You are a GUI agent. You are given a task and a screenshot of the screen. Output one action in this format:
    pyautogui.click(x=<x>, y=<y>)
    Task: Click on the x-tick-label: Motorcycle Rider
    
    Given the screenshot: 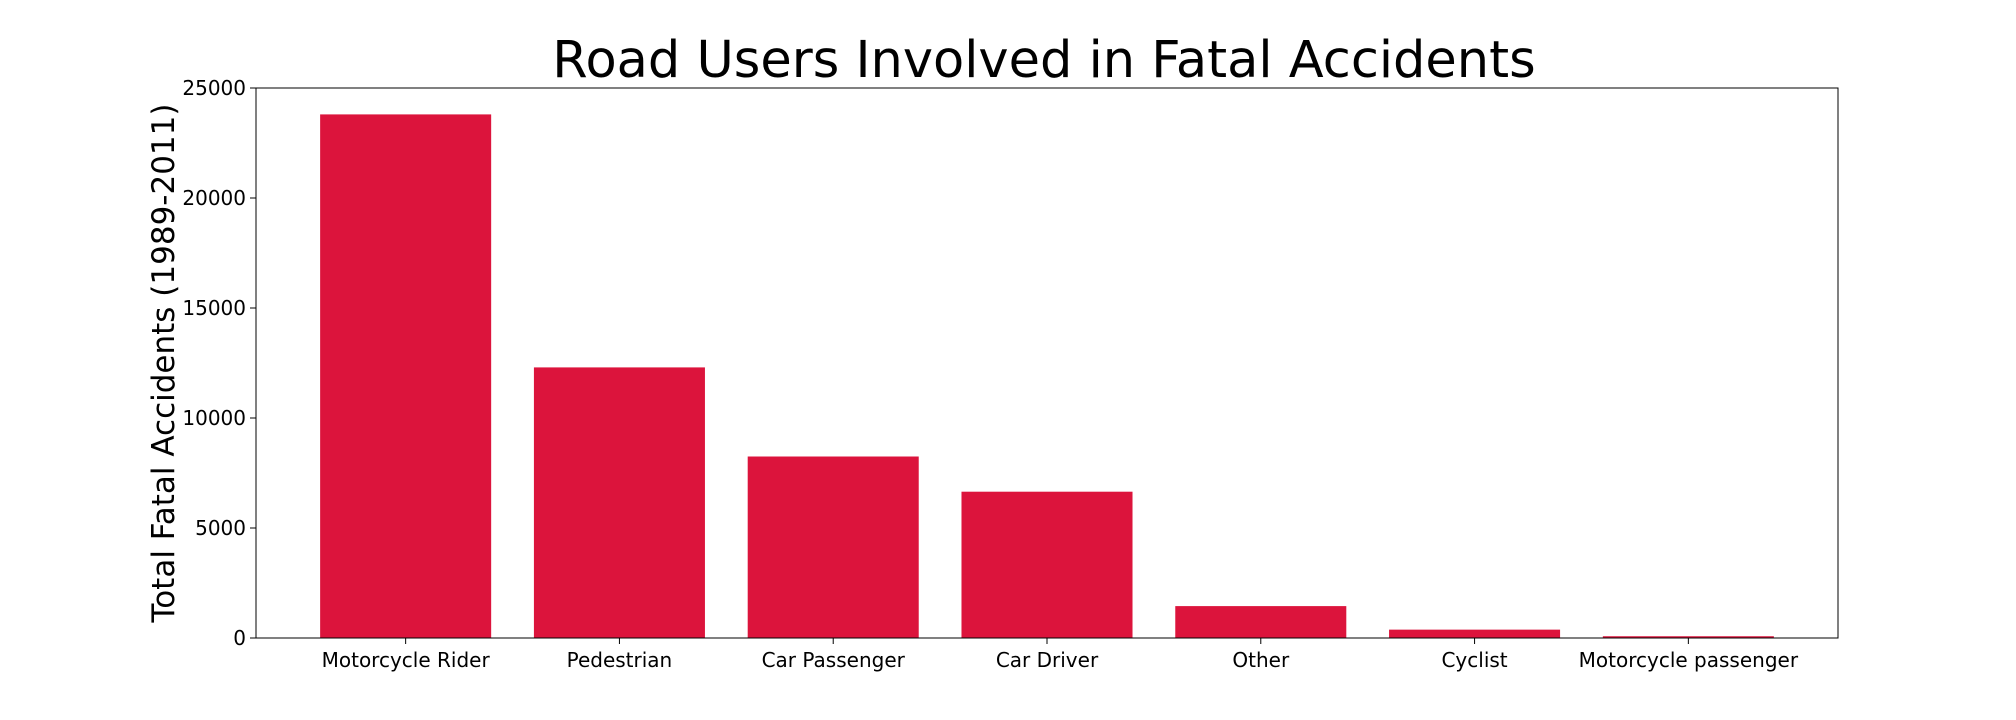 What is the action you would take?
    pyautogui.click(x=406, y=660)
    